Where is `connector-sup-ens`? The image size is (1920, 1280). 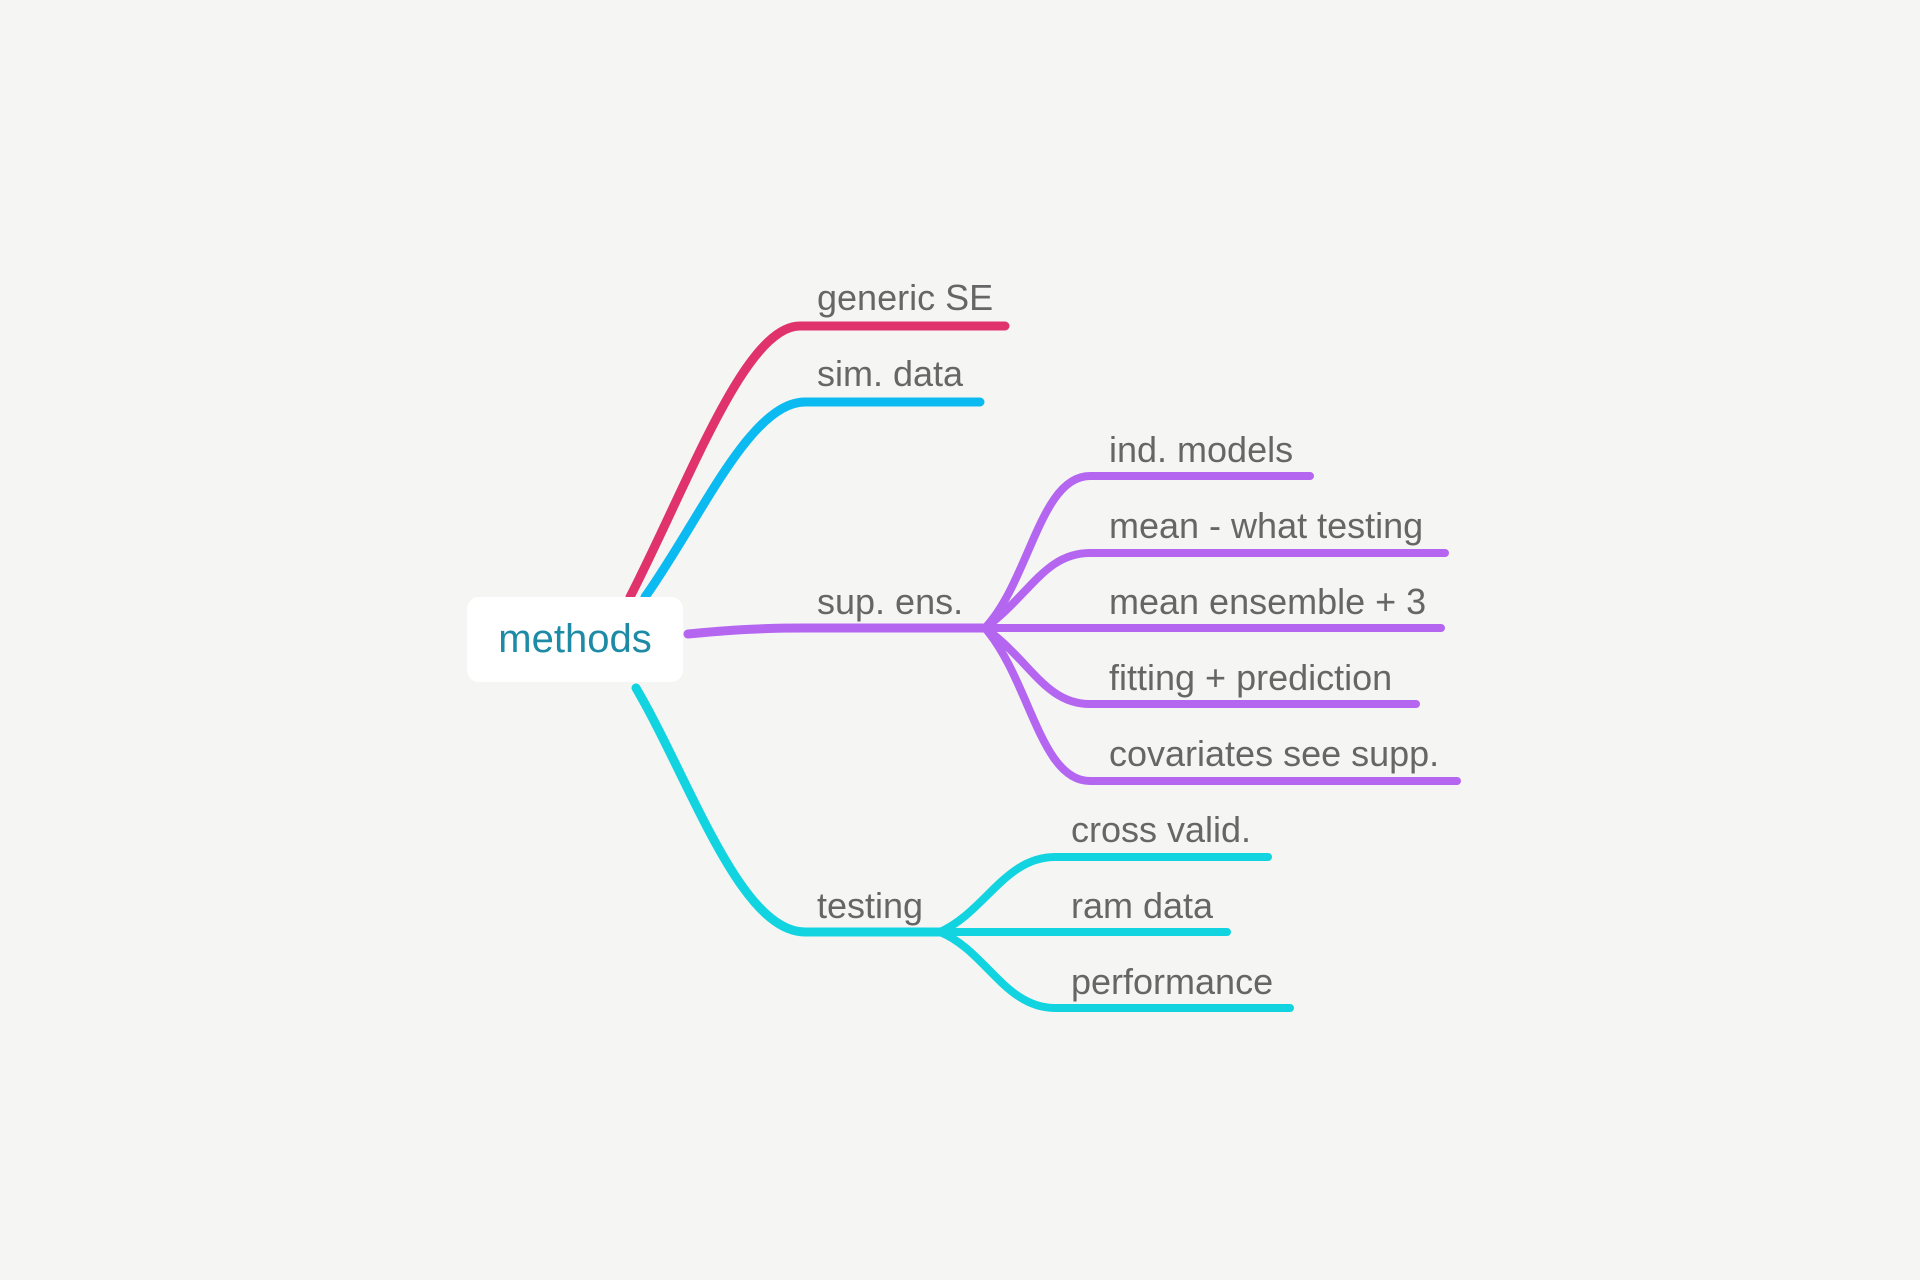
connector-sup-ens is located at coordinates (836, 631).